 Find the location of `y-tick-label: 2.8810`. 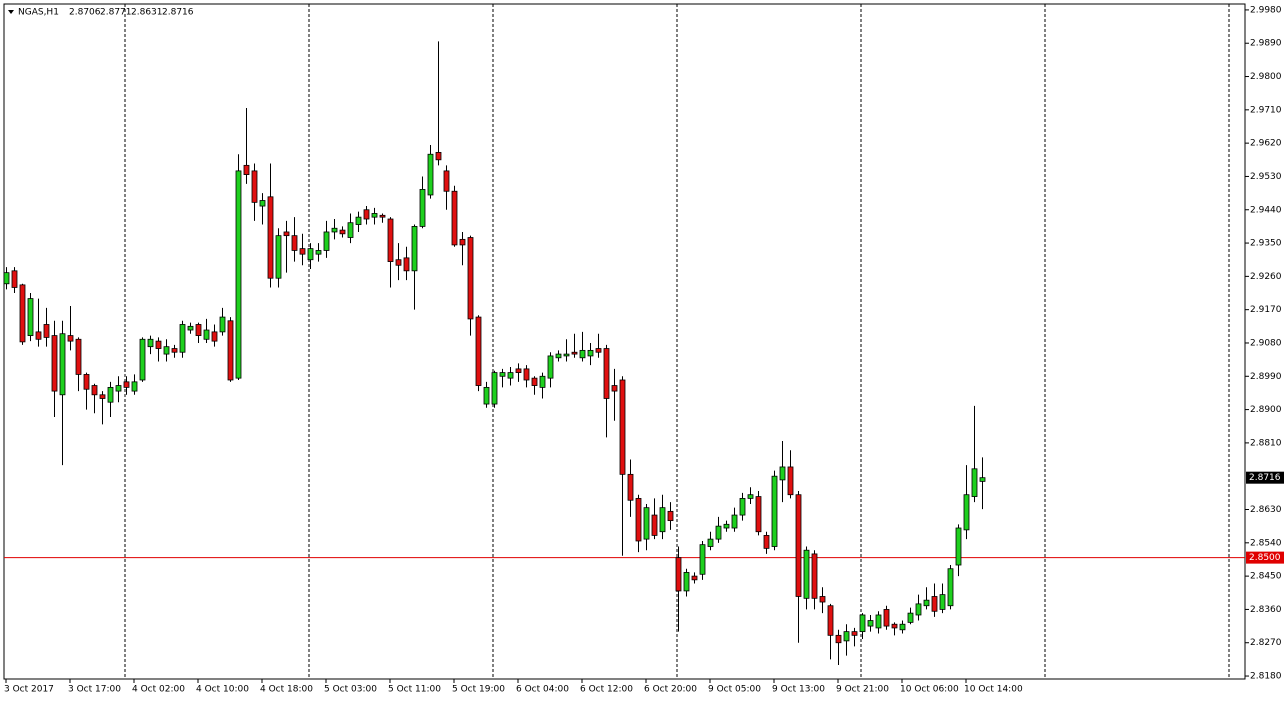

y-tick-label: 2.8810 is located at coordinates (1266, 443).